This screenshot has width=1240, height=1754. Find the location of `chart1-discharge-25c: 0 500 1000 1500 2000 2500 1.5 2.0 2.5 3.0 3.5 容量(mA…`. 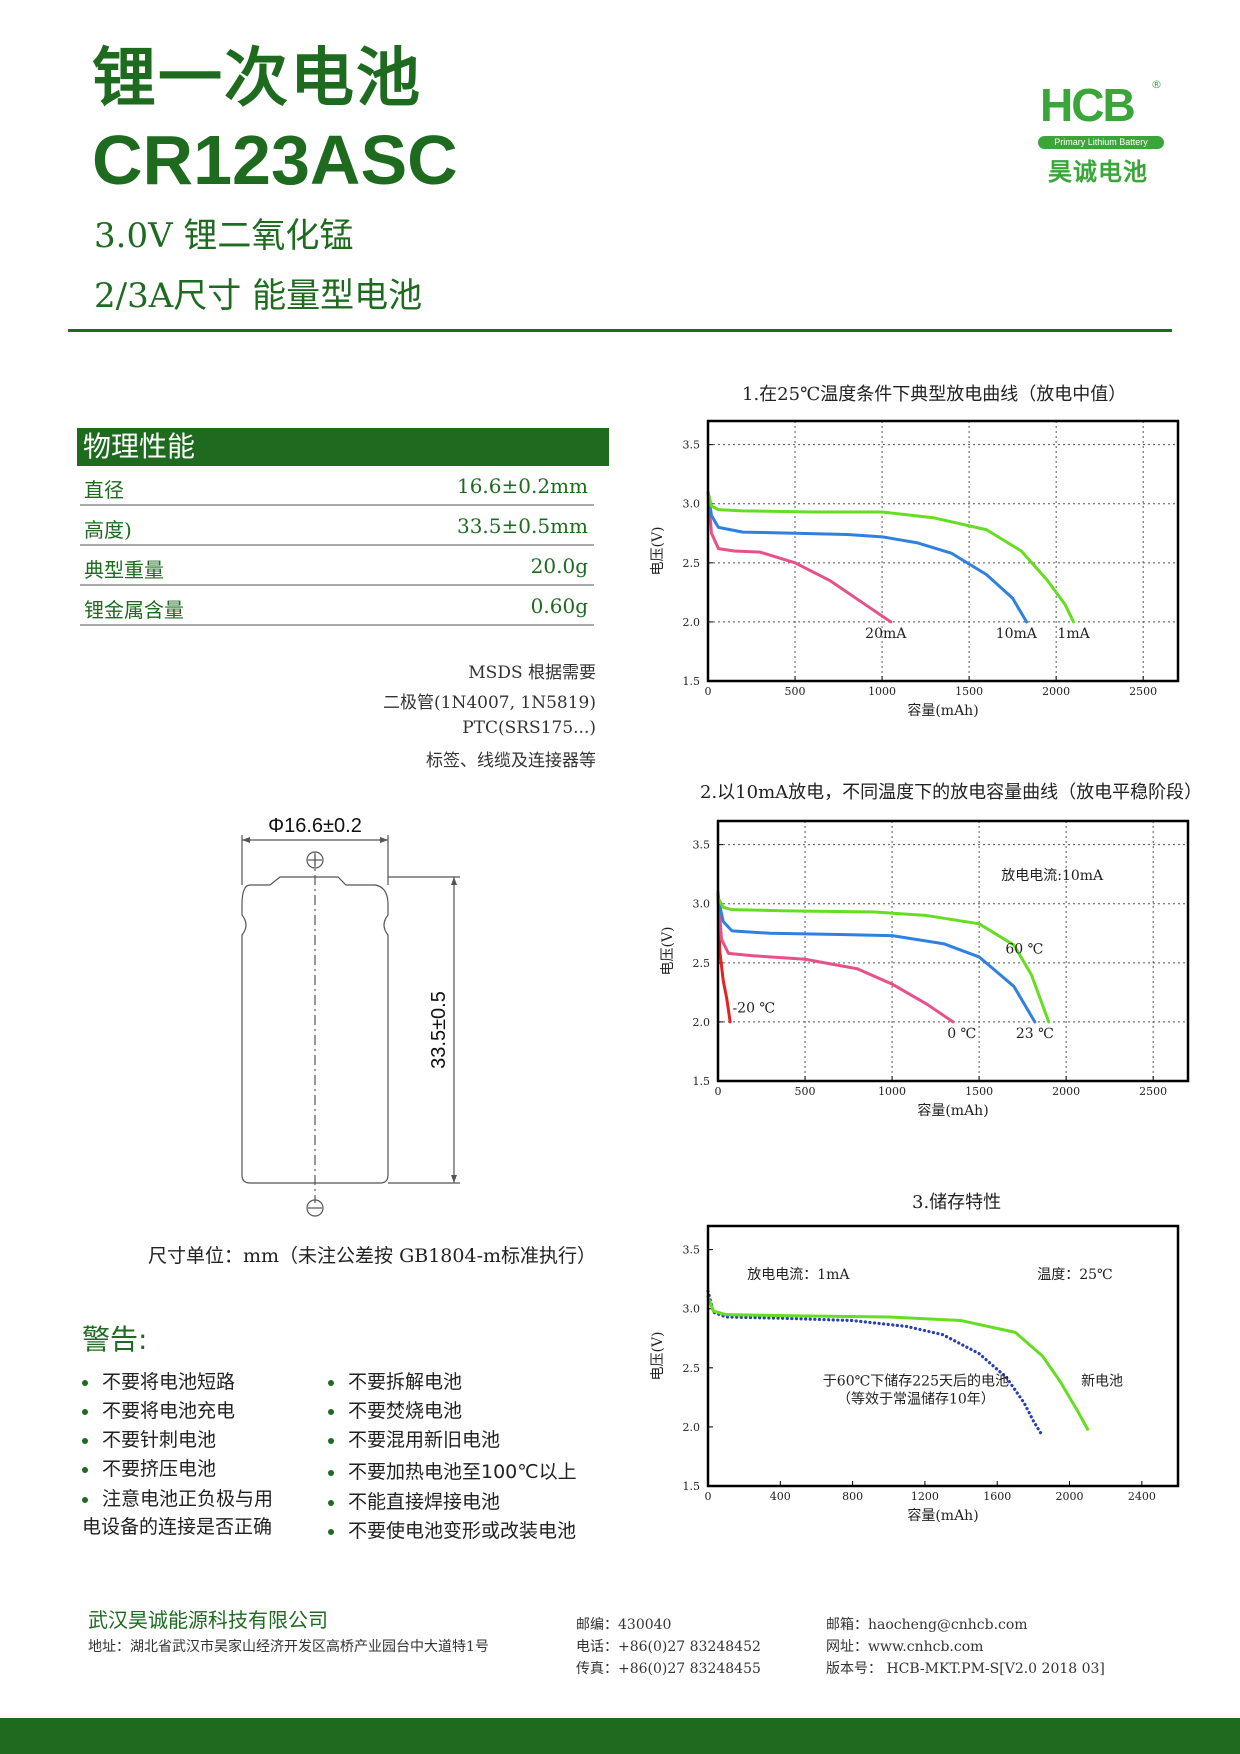

chart1-discharge-25c: 0 500 1000 1500 2000 2500 1.5 2.0 2.5 3.0 3.5 容量(mA… is located at coordinates (915, 569).